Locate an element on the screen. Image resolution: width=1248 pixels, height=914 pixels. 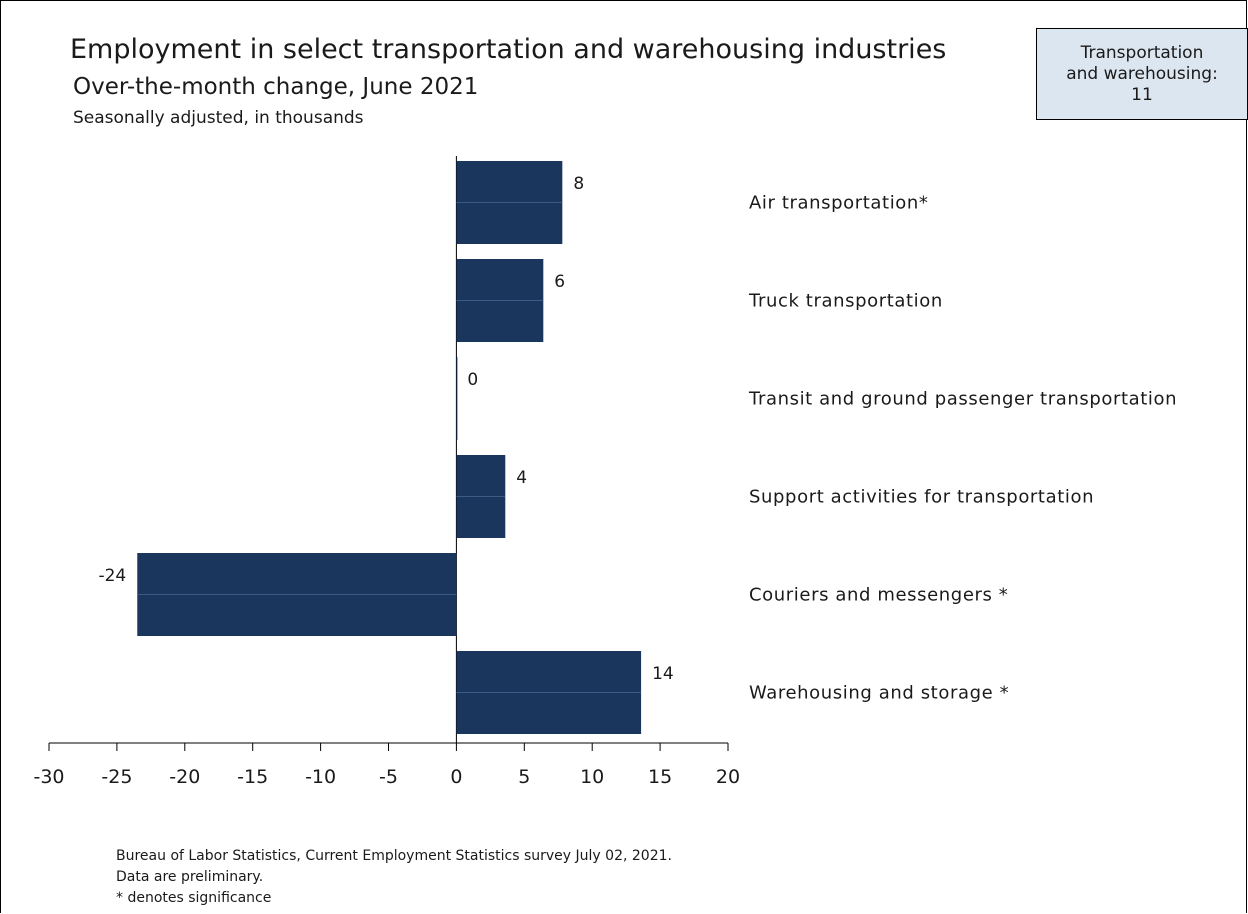
data-label: 4 is located at coordinates (521, 478).